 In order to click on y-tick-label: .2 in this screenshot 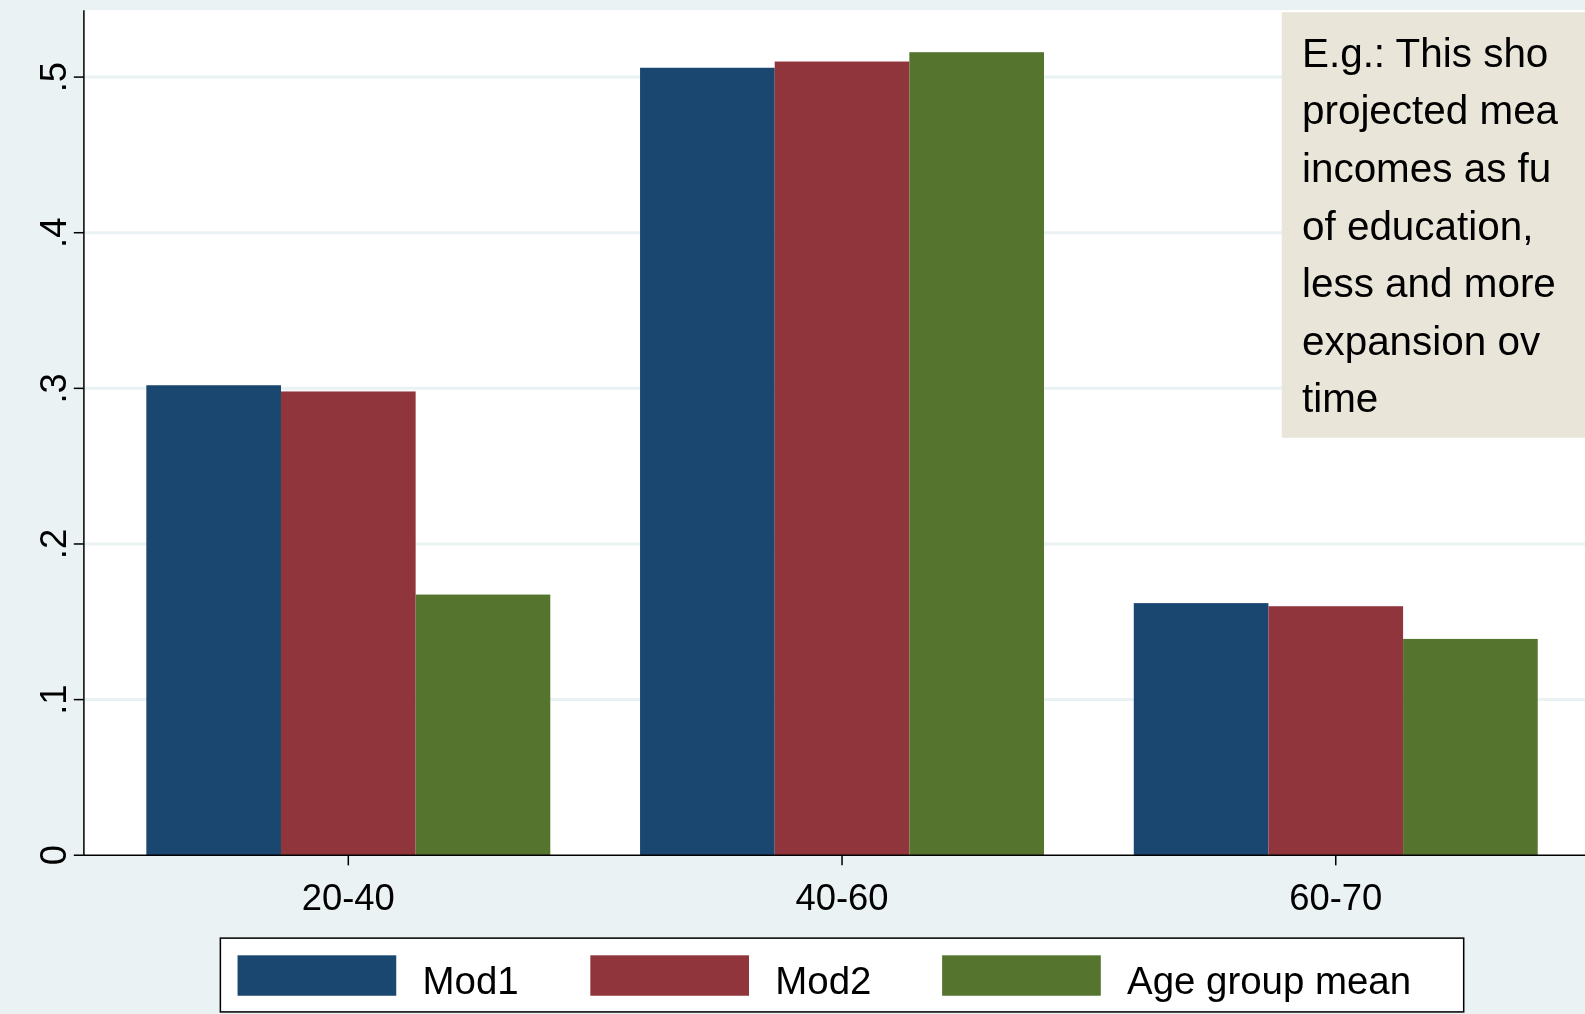, I will do `click(54, 544)`.